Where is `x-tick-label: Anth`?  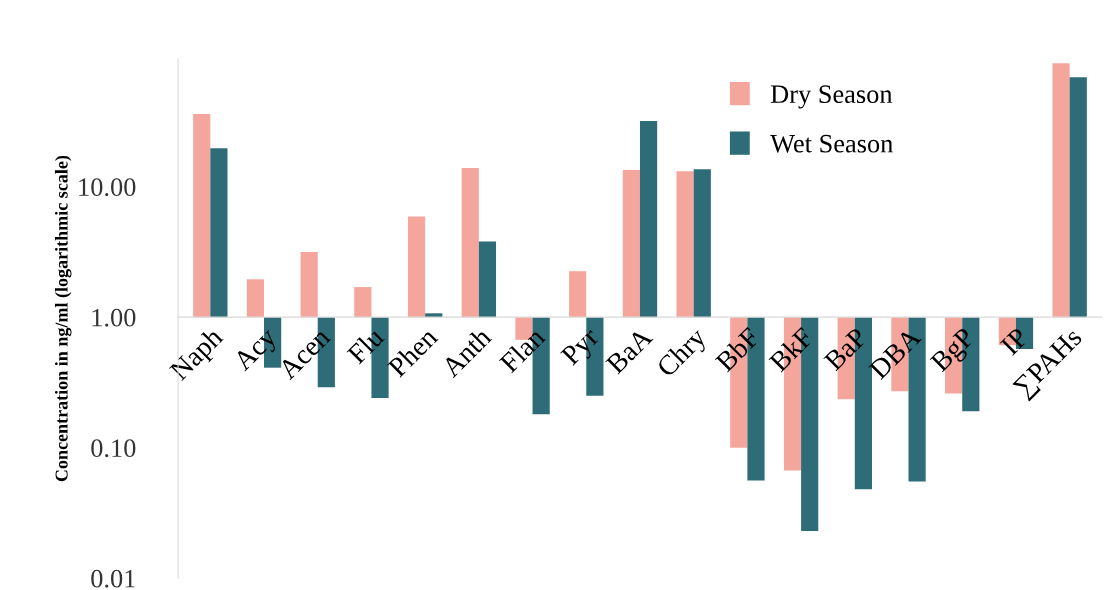 x-tick-label: Anth is located at coordinates (466, 352).